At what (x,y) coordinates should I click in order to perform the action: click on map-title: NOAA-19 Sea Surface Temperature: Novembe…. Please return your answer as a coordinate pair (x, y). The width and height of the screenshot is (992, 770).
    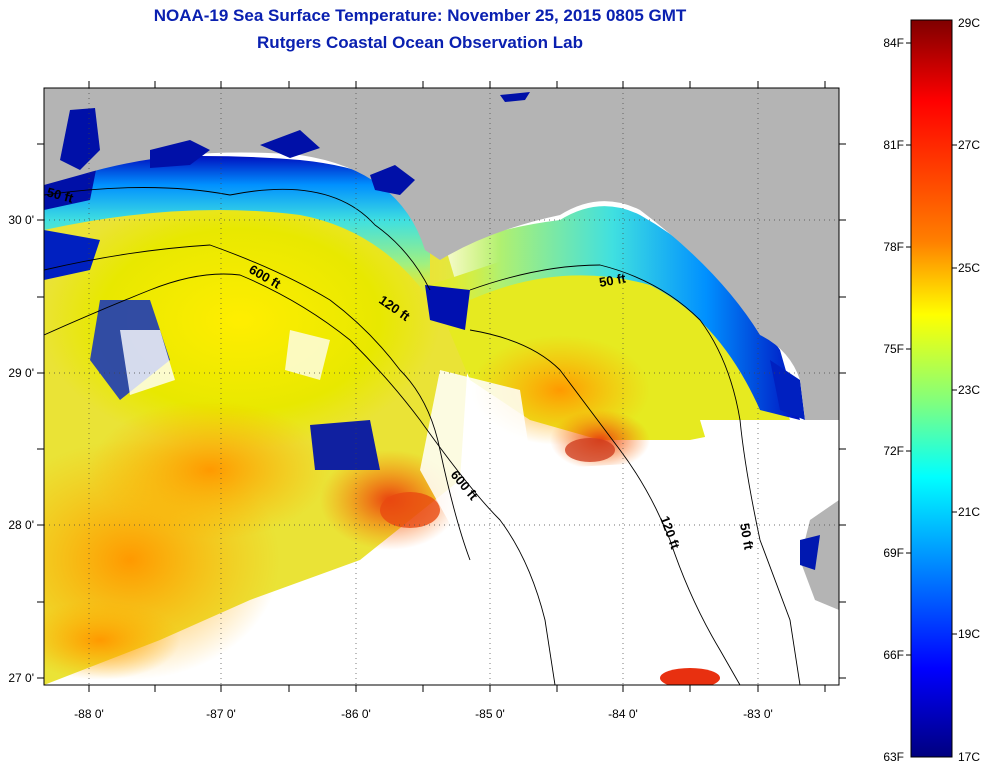
    Looking at the image, I should click on (420, 15).